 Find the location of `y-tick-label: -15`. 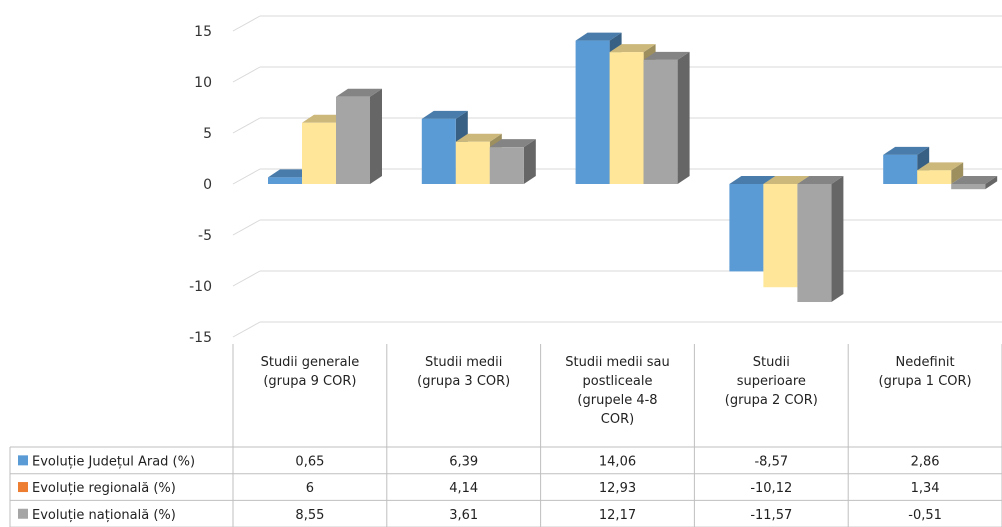

y-tick-label: -15 is located at coordinates (200, 338).